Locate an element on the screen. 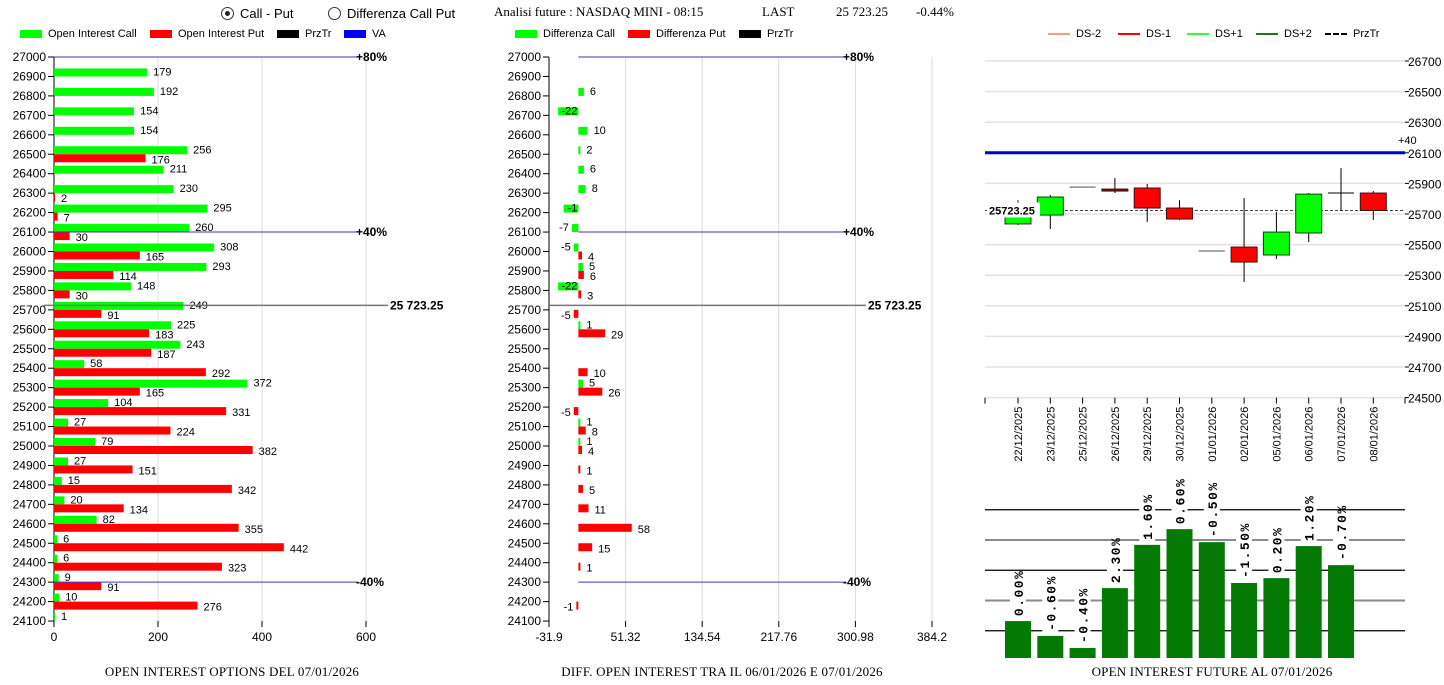 Image resolution: width=1444 pixels, height=685 pixels. call-value-label: 260 is located at coordinates (204, 228).